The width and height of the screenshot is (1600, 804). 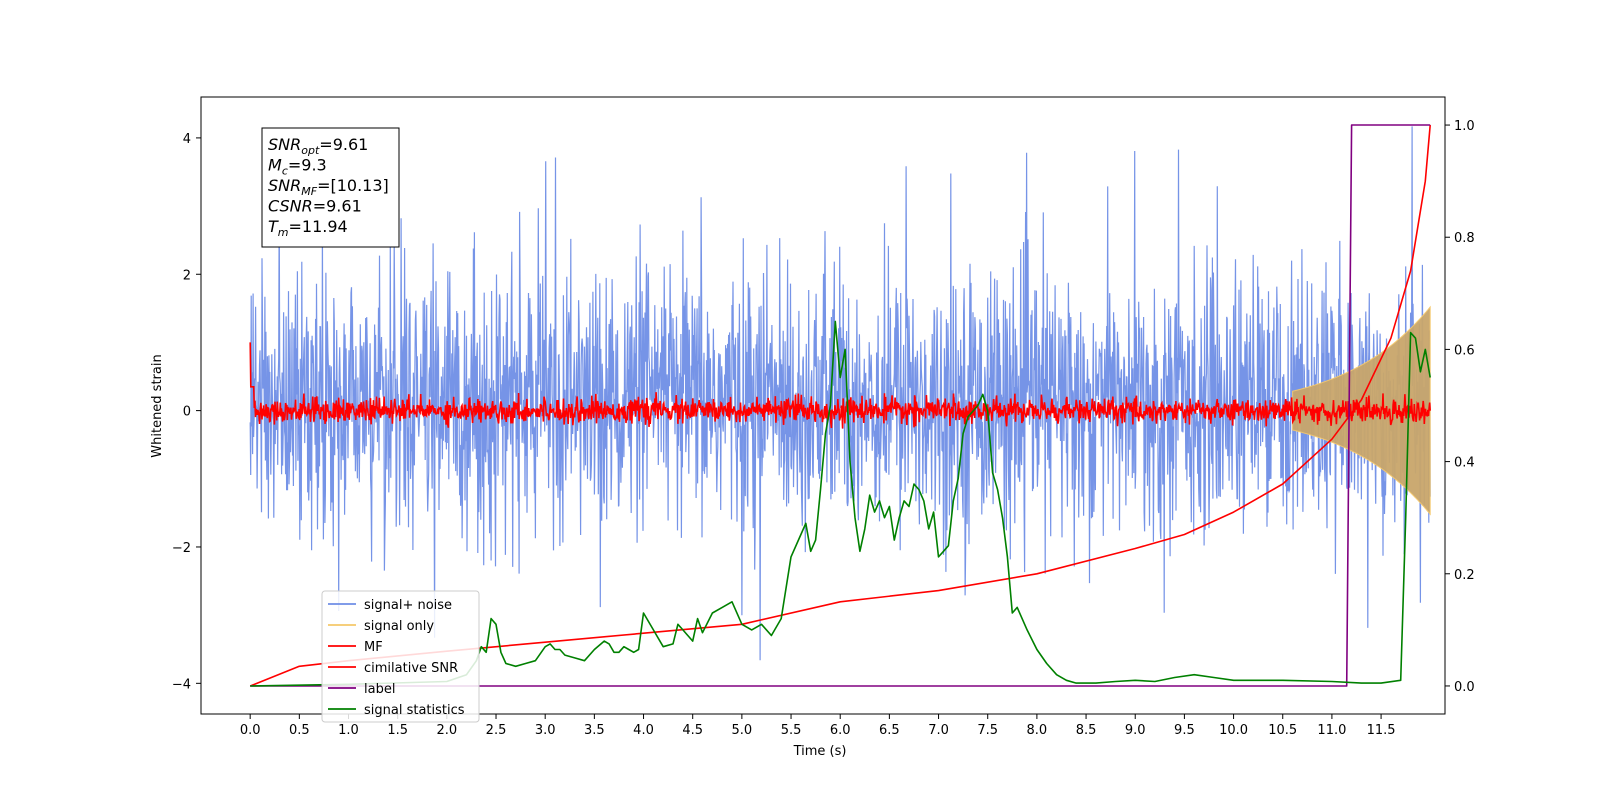 What do you see at coordinates (840, 730) in the screenshot?
I see `x-tick-label: 6.0` at bounding box center [840, 730].